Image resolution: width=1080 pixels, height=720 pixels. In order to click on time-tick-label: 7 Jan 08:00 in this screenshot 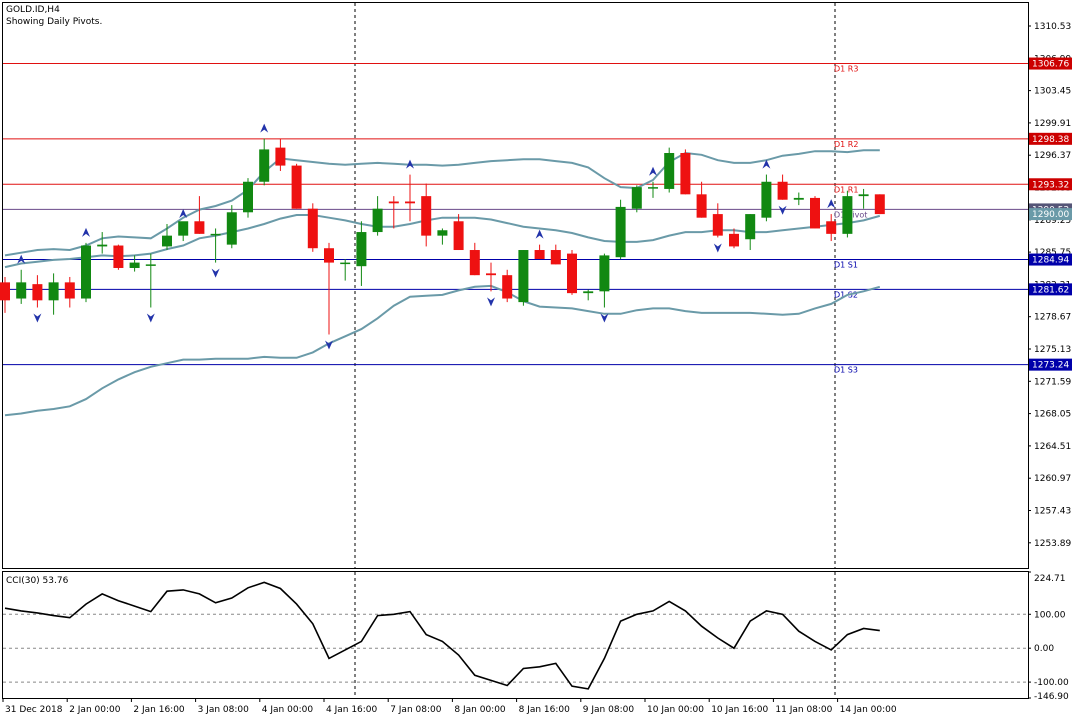, I will do `click(416, 710)`.